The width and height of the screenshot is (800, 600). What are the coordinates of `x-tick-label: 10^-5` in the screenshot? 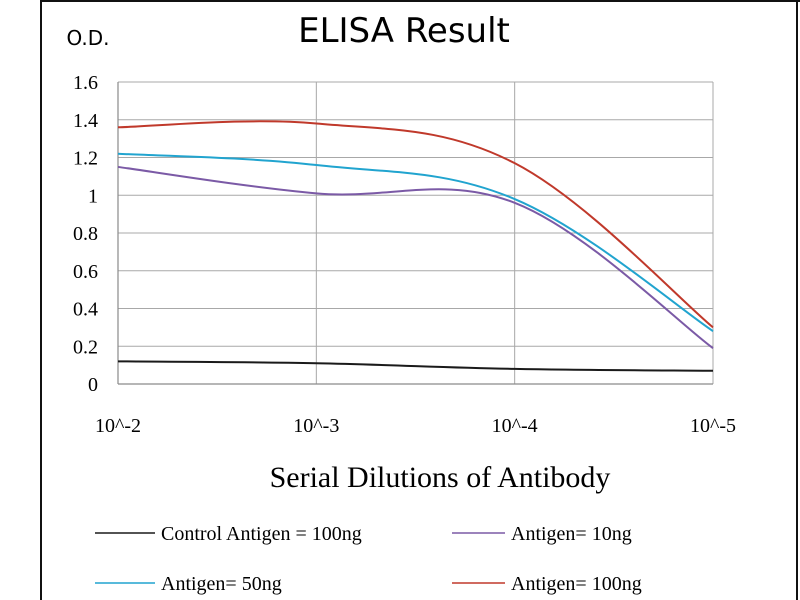 It's located at (713, 426).